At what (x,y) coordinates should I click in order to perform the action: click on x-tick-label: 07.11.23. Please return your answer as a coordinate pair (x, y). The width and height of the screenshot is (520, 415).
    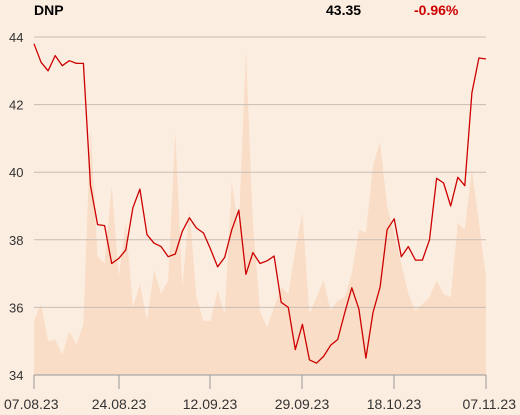
    Looking at the image, I should click on (490, 404).